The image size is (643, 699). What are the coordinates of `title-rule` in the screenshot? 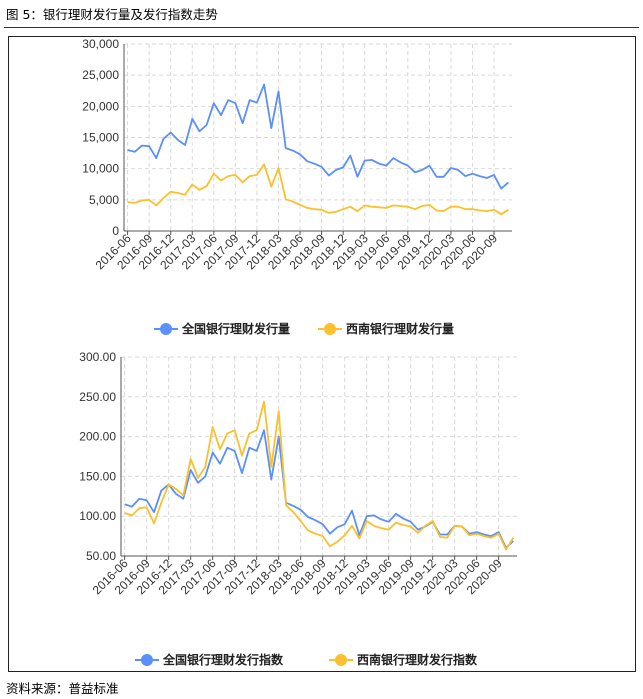 It's located at (321, 27).